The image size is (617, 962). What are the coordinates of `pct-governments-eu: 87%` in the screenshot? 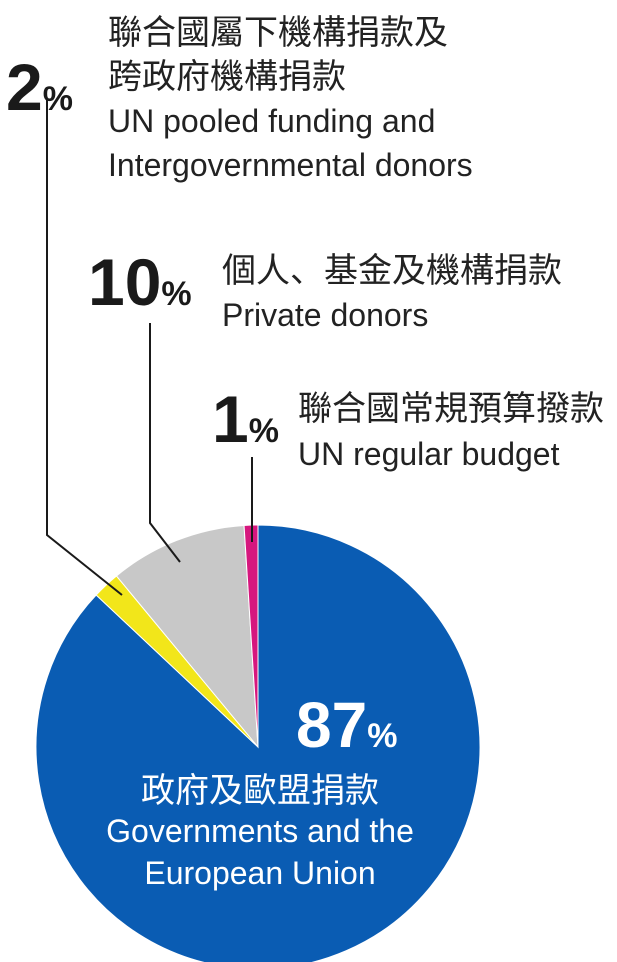 It's located at (346, 725).